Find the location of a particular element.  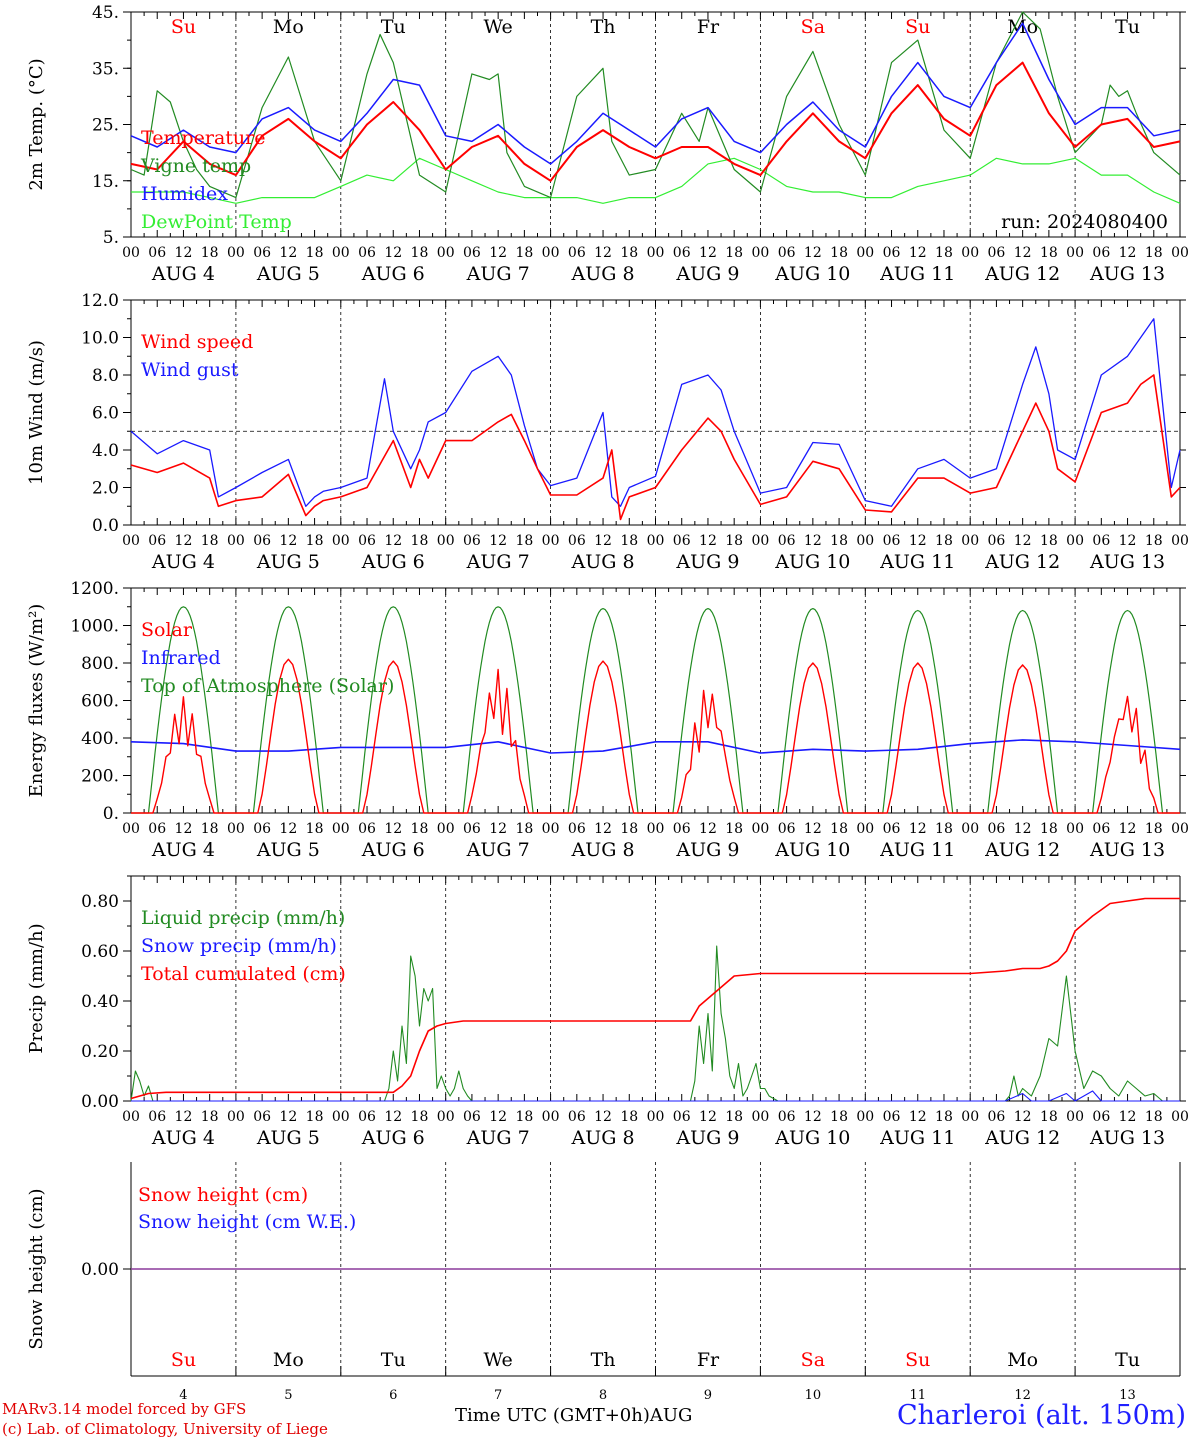

temp-legend-entry: Vigne temp is located at coordinates (195, 166).